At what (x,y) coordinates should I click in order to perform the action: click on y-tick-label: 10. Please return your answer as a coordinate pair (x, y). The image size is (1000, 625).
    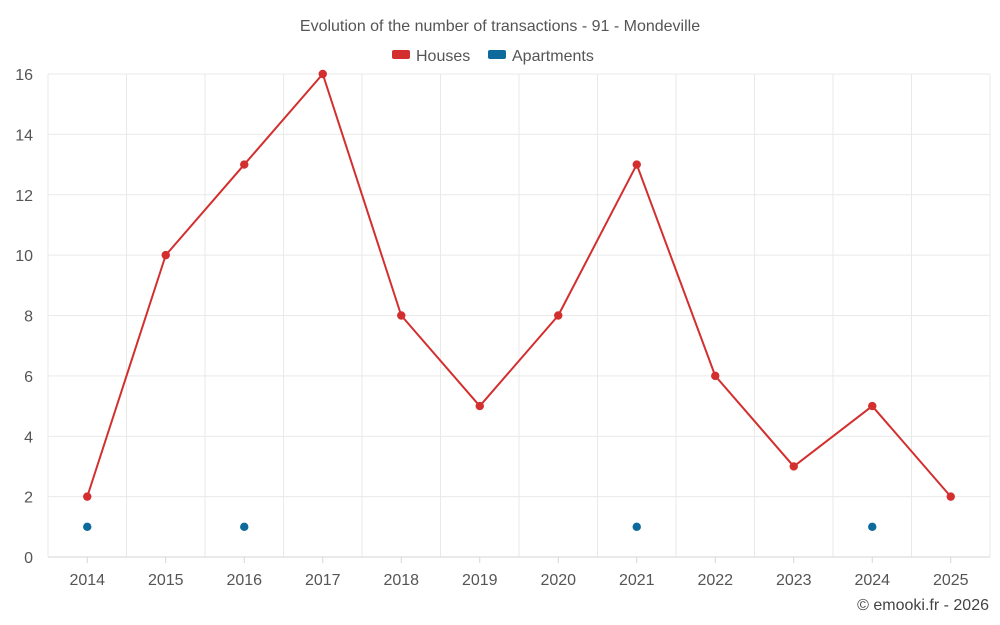
    Looking at the image, I should click on (24, 256).